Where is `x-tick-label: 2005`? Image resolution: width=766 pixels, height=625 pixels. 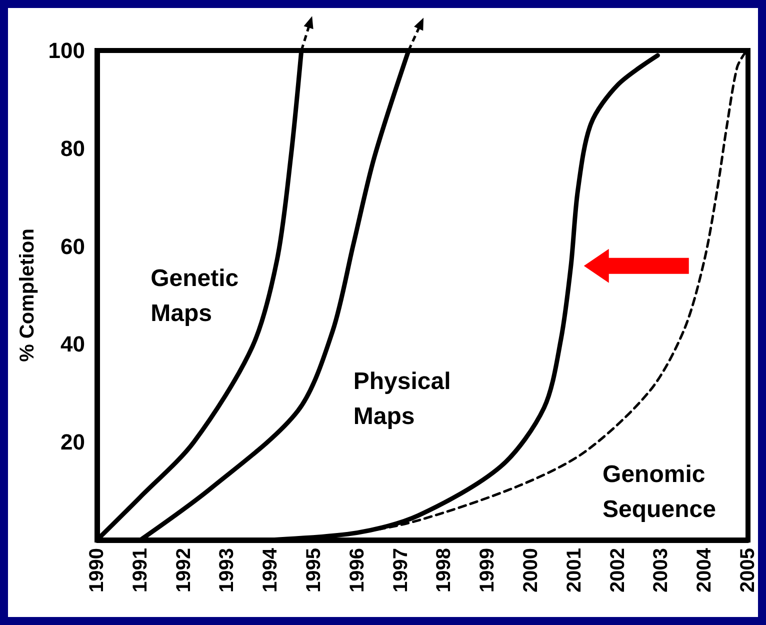
x-tick-label: 2005 is located at coordinates (748, 570).